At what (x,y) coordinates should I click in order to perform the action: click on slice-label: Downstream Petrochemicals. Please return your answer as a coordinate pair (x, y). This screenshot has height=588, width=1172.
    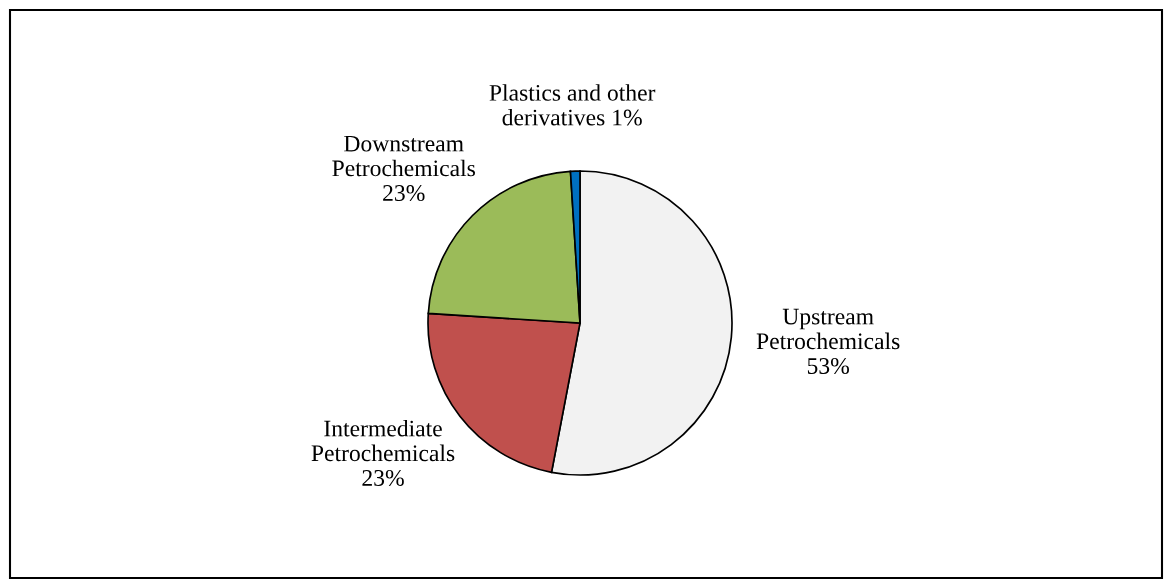
    Looking at the image, I should click on (403, 156).